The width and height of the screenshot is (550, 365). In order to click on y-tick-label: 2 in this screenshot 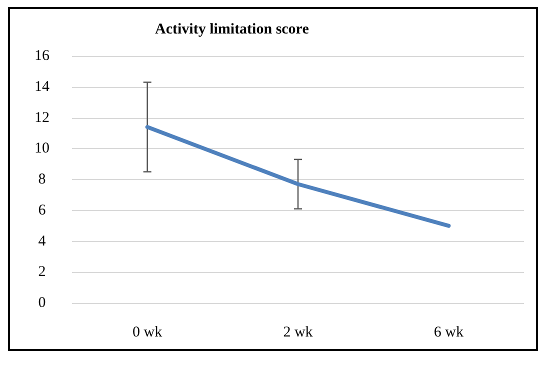, I will do `click(42, 272)`.